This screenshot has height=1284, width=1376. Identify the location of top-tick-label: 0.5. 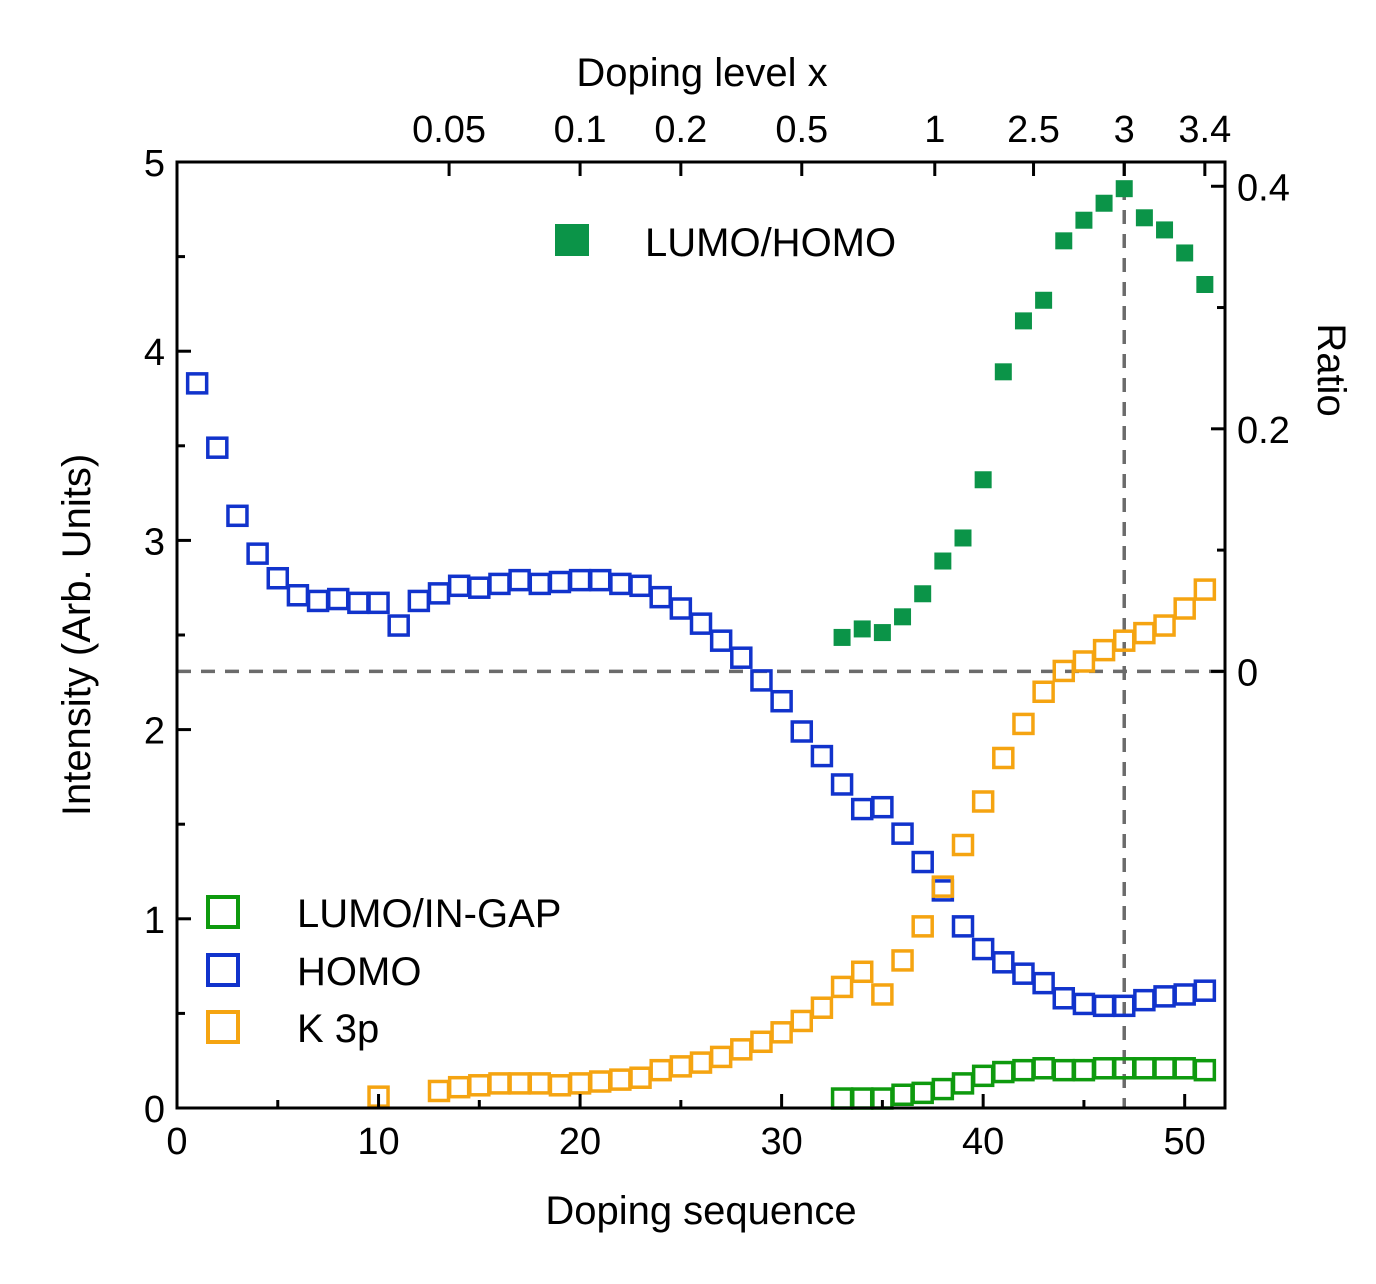
(801, 130).